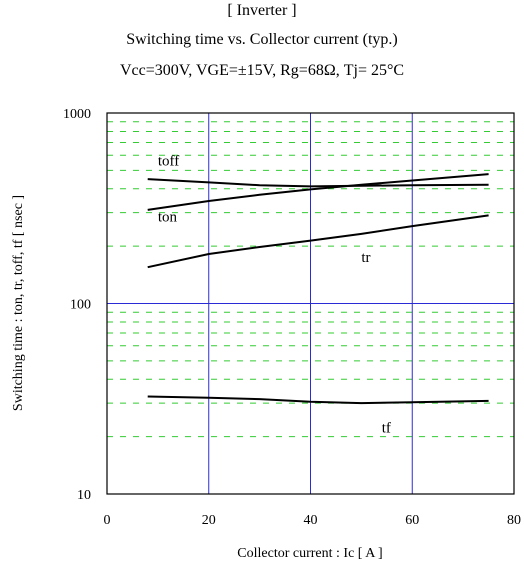  Describe the element at coordinates (84, 495) in the screenshot. I see `y-tick-label: 10` at that location.